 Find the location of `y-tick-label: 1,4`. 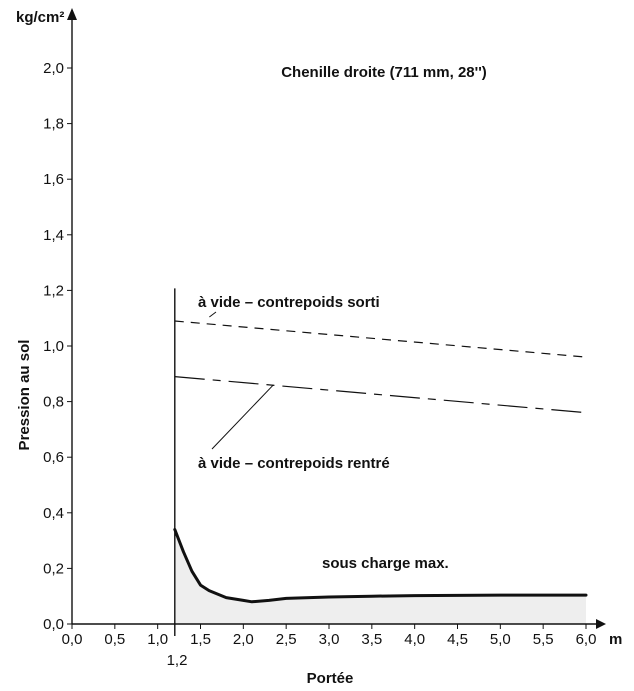

y-tick-label: 1,4 is located at coordinates (53, 235).